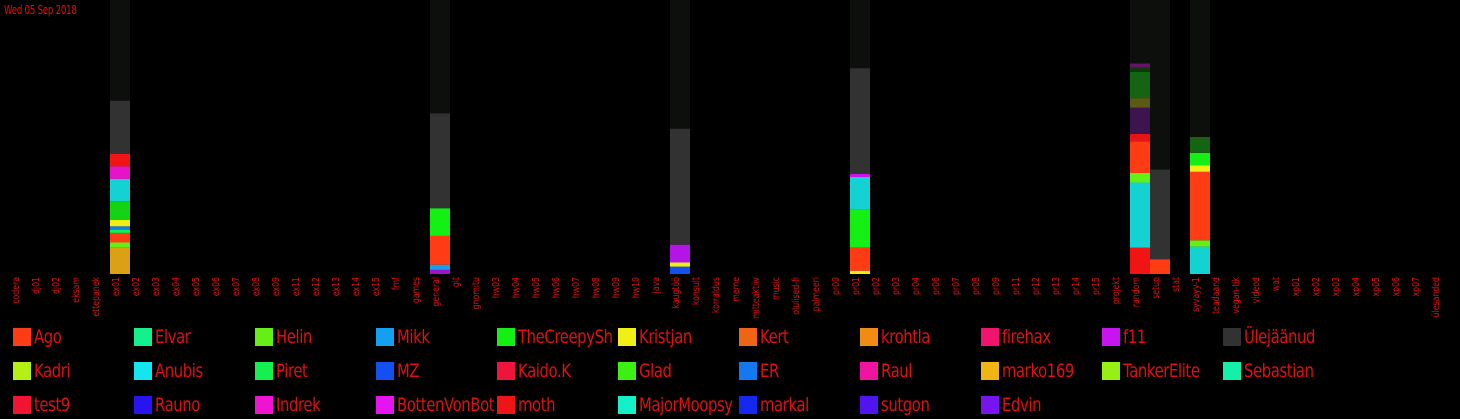 This screenshot has height=419, width=1460. What do you see at coordinates (716, 295) in the screenshot?
I see `x-tick-label: korraldus` at bounding box center [716, 295].